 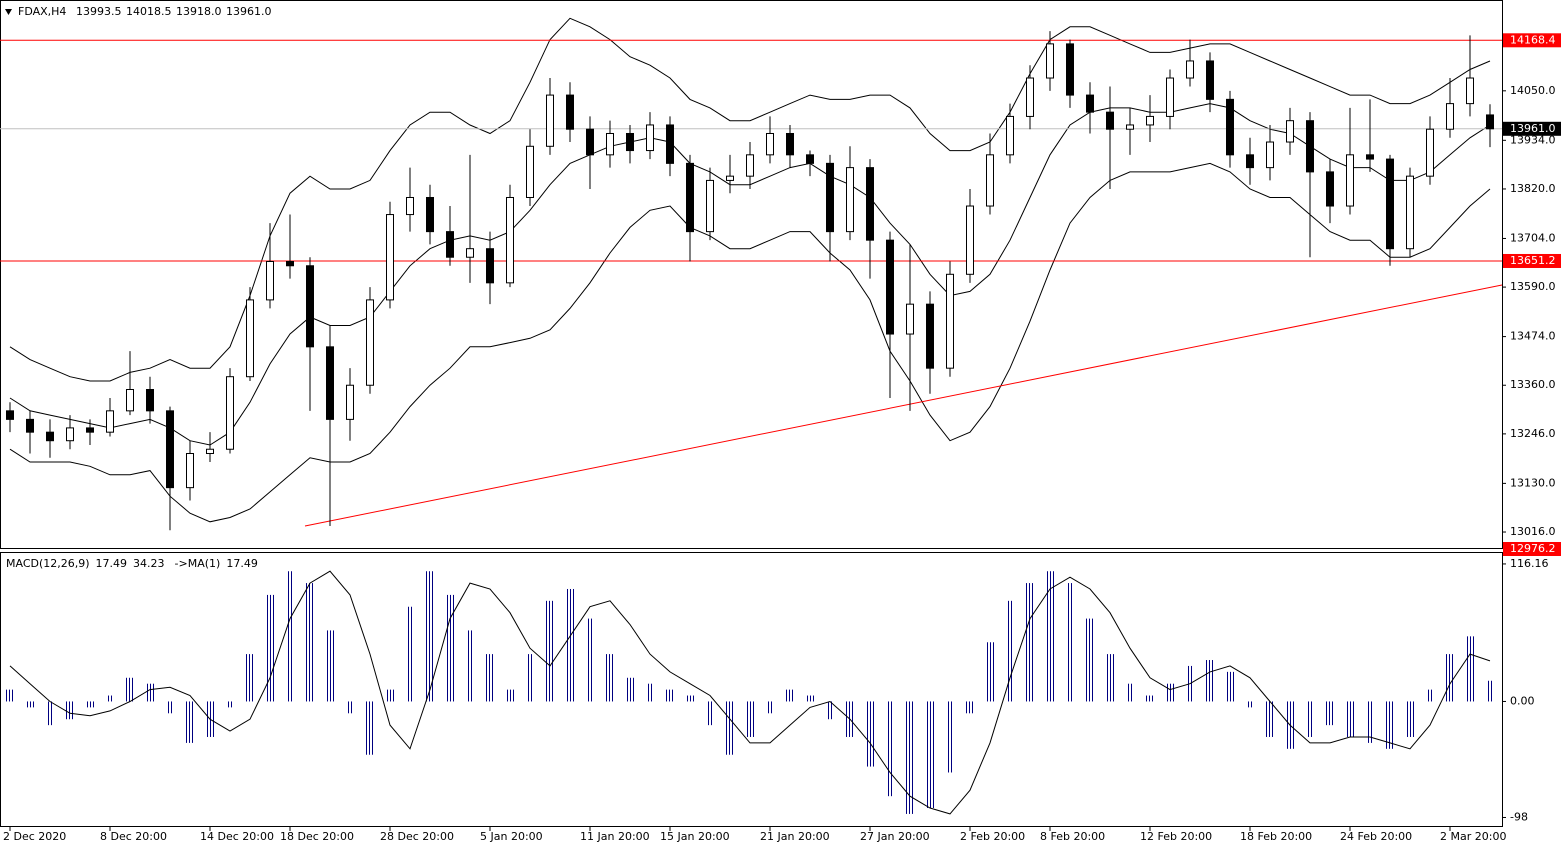 I want to click on macd-title: MACD(12,26,9), so click(x=48, y=563).